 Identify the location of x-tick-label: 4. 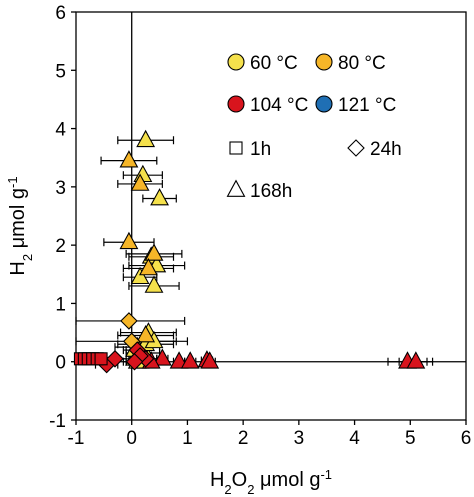
(354, 438).